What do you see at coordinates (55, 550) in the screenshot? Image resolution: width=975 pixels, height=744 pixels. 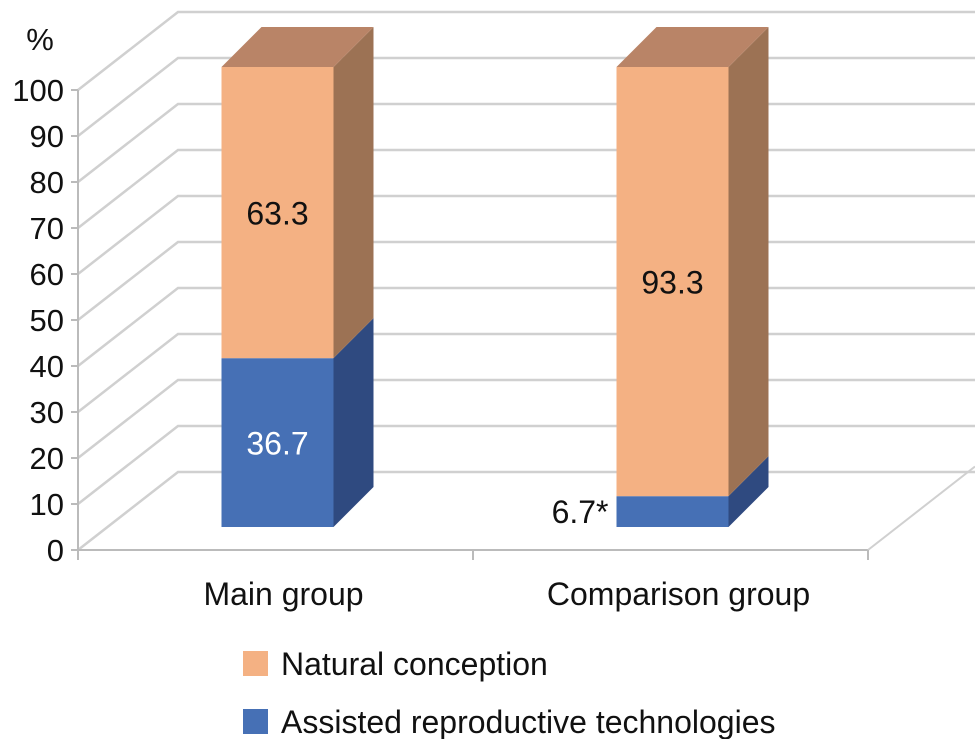 I see `y-tick-label: 0` at bounding box center [55, 550].